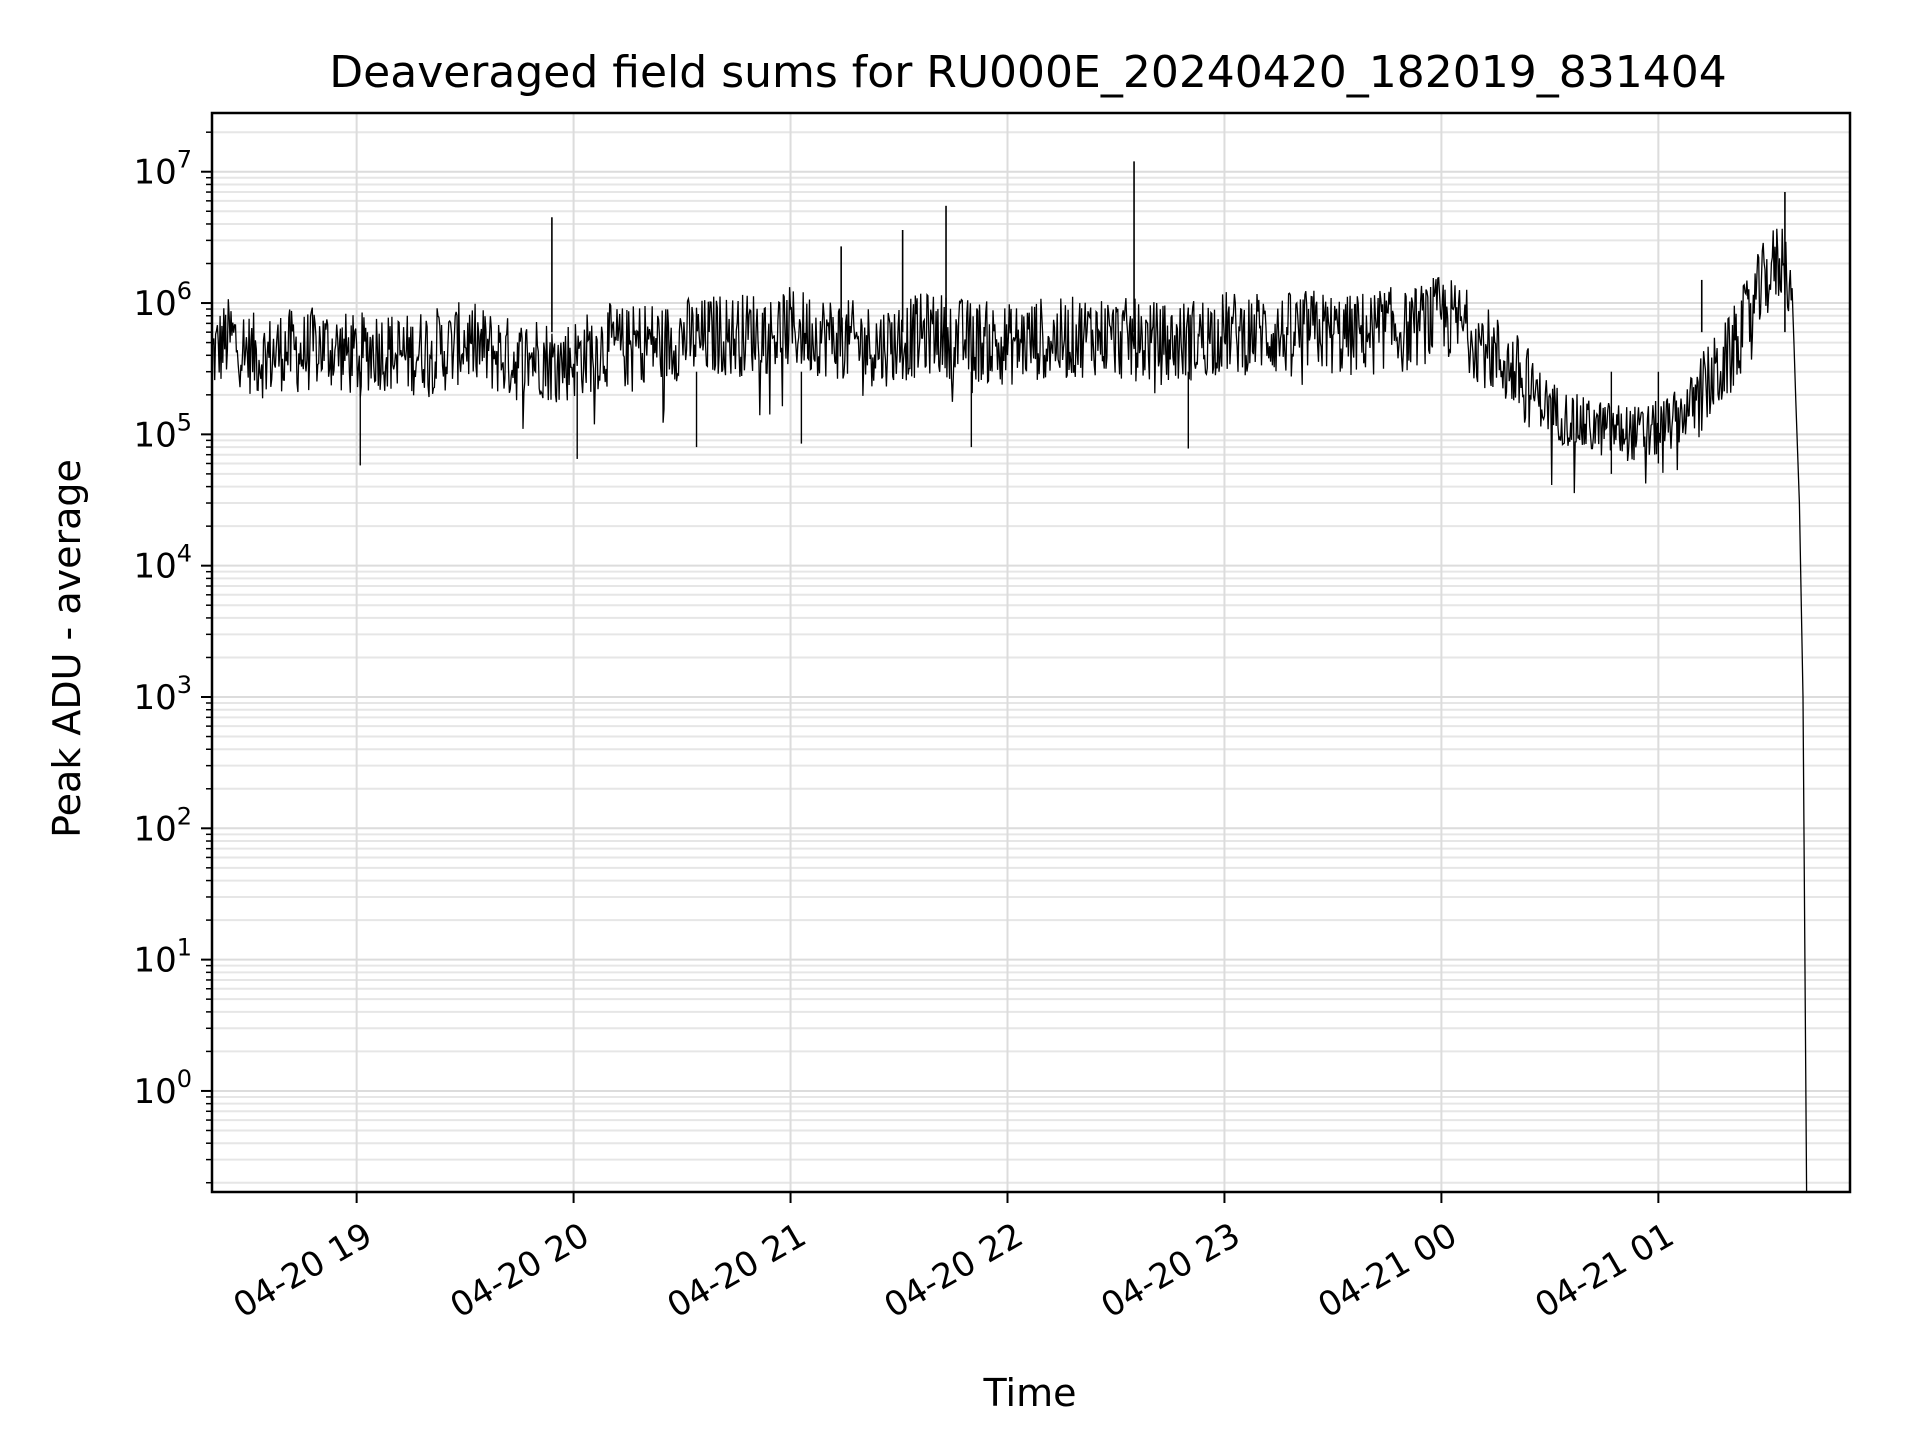  I want to click on x-tick-label: 04-20 21, so click(737, 1270).